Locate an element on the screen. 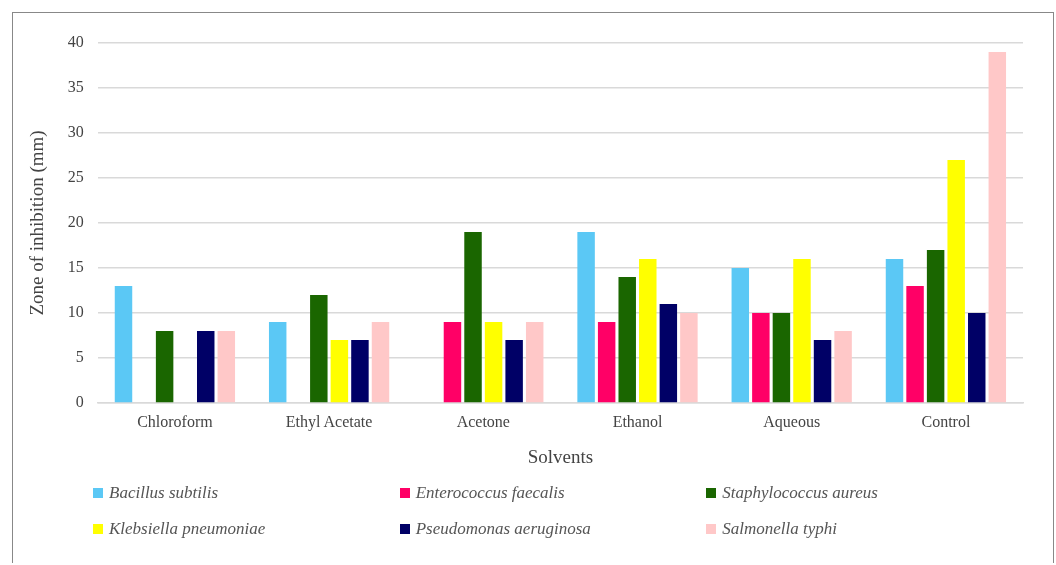 This screenshot has height=565, width=1056. legend-label: Pseudomonas aeruginosa is located at coordinates (503, 529).